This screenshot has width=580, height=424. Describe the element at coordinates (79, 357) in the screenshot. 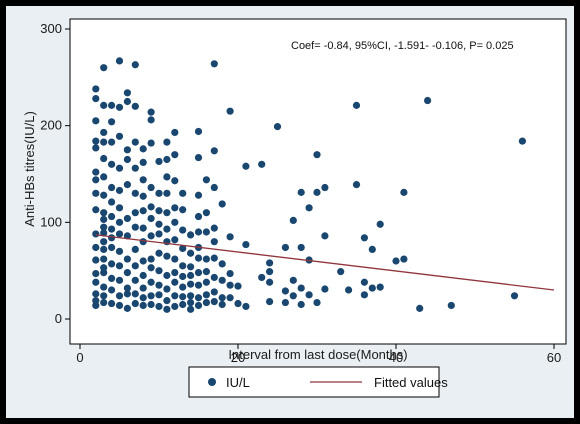

I see `x-tick-label: 0` at that location.